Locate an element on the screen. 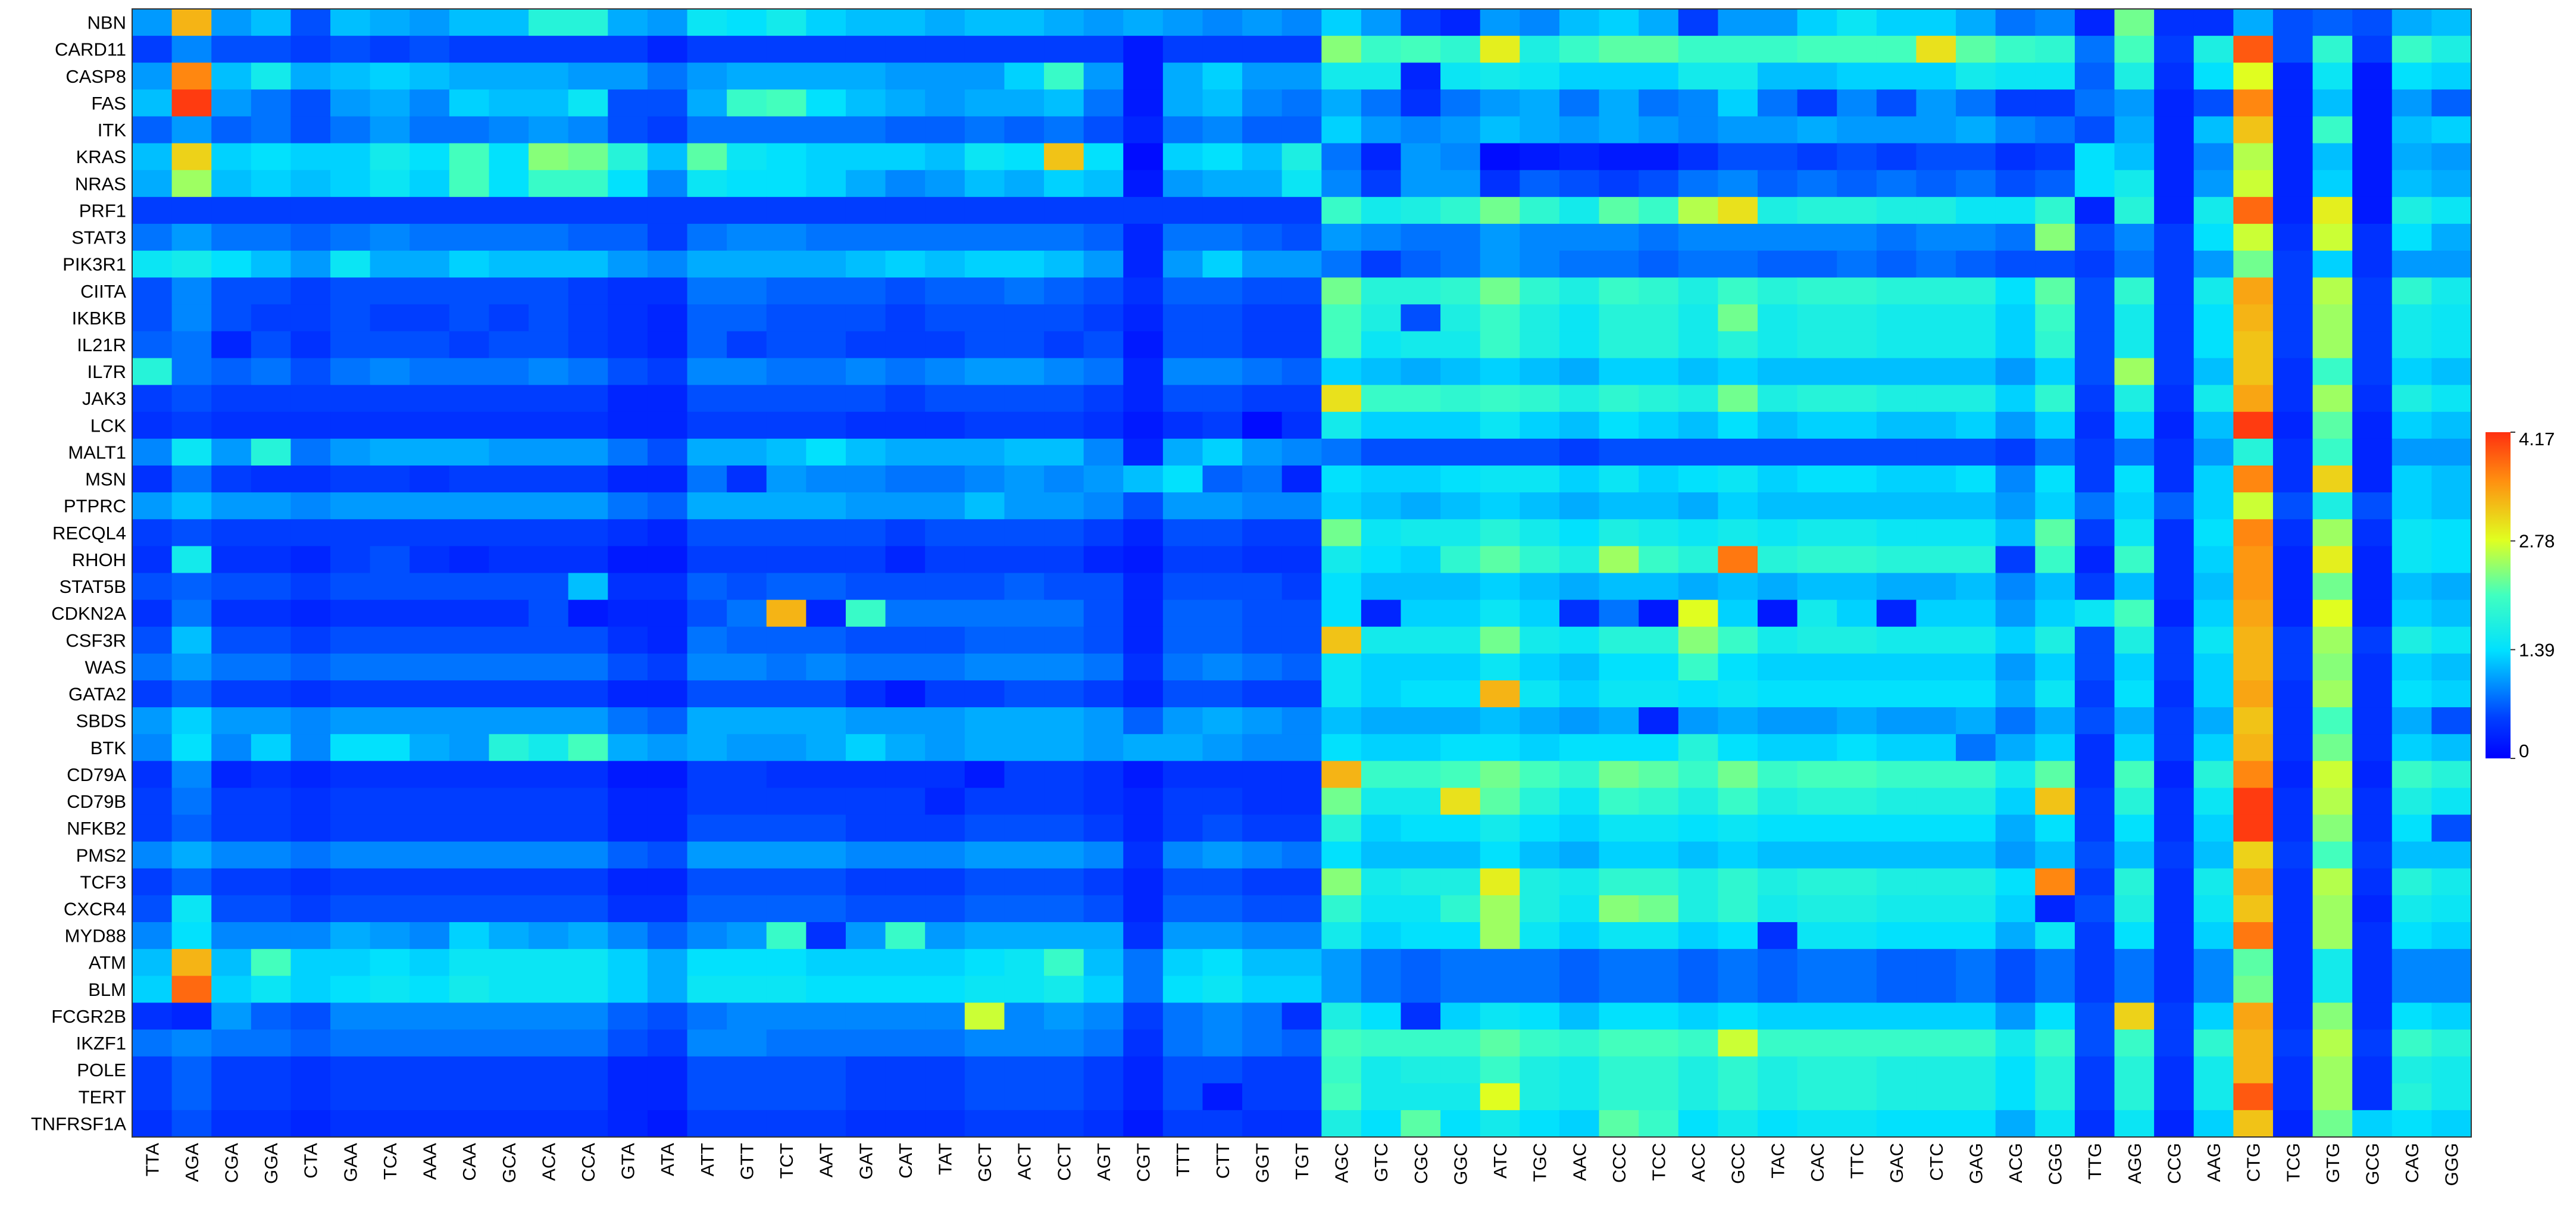 Image resolution: width=2576 pixels, height=1212 pixels. row-label: STAT5B is located at coordinates (92, 586).